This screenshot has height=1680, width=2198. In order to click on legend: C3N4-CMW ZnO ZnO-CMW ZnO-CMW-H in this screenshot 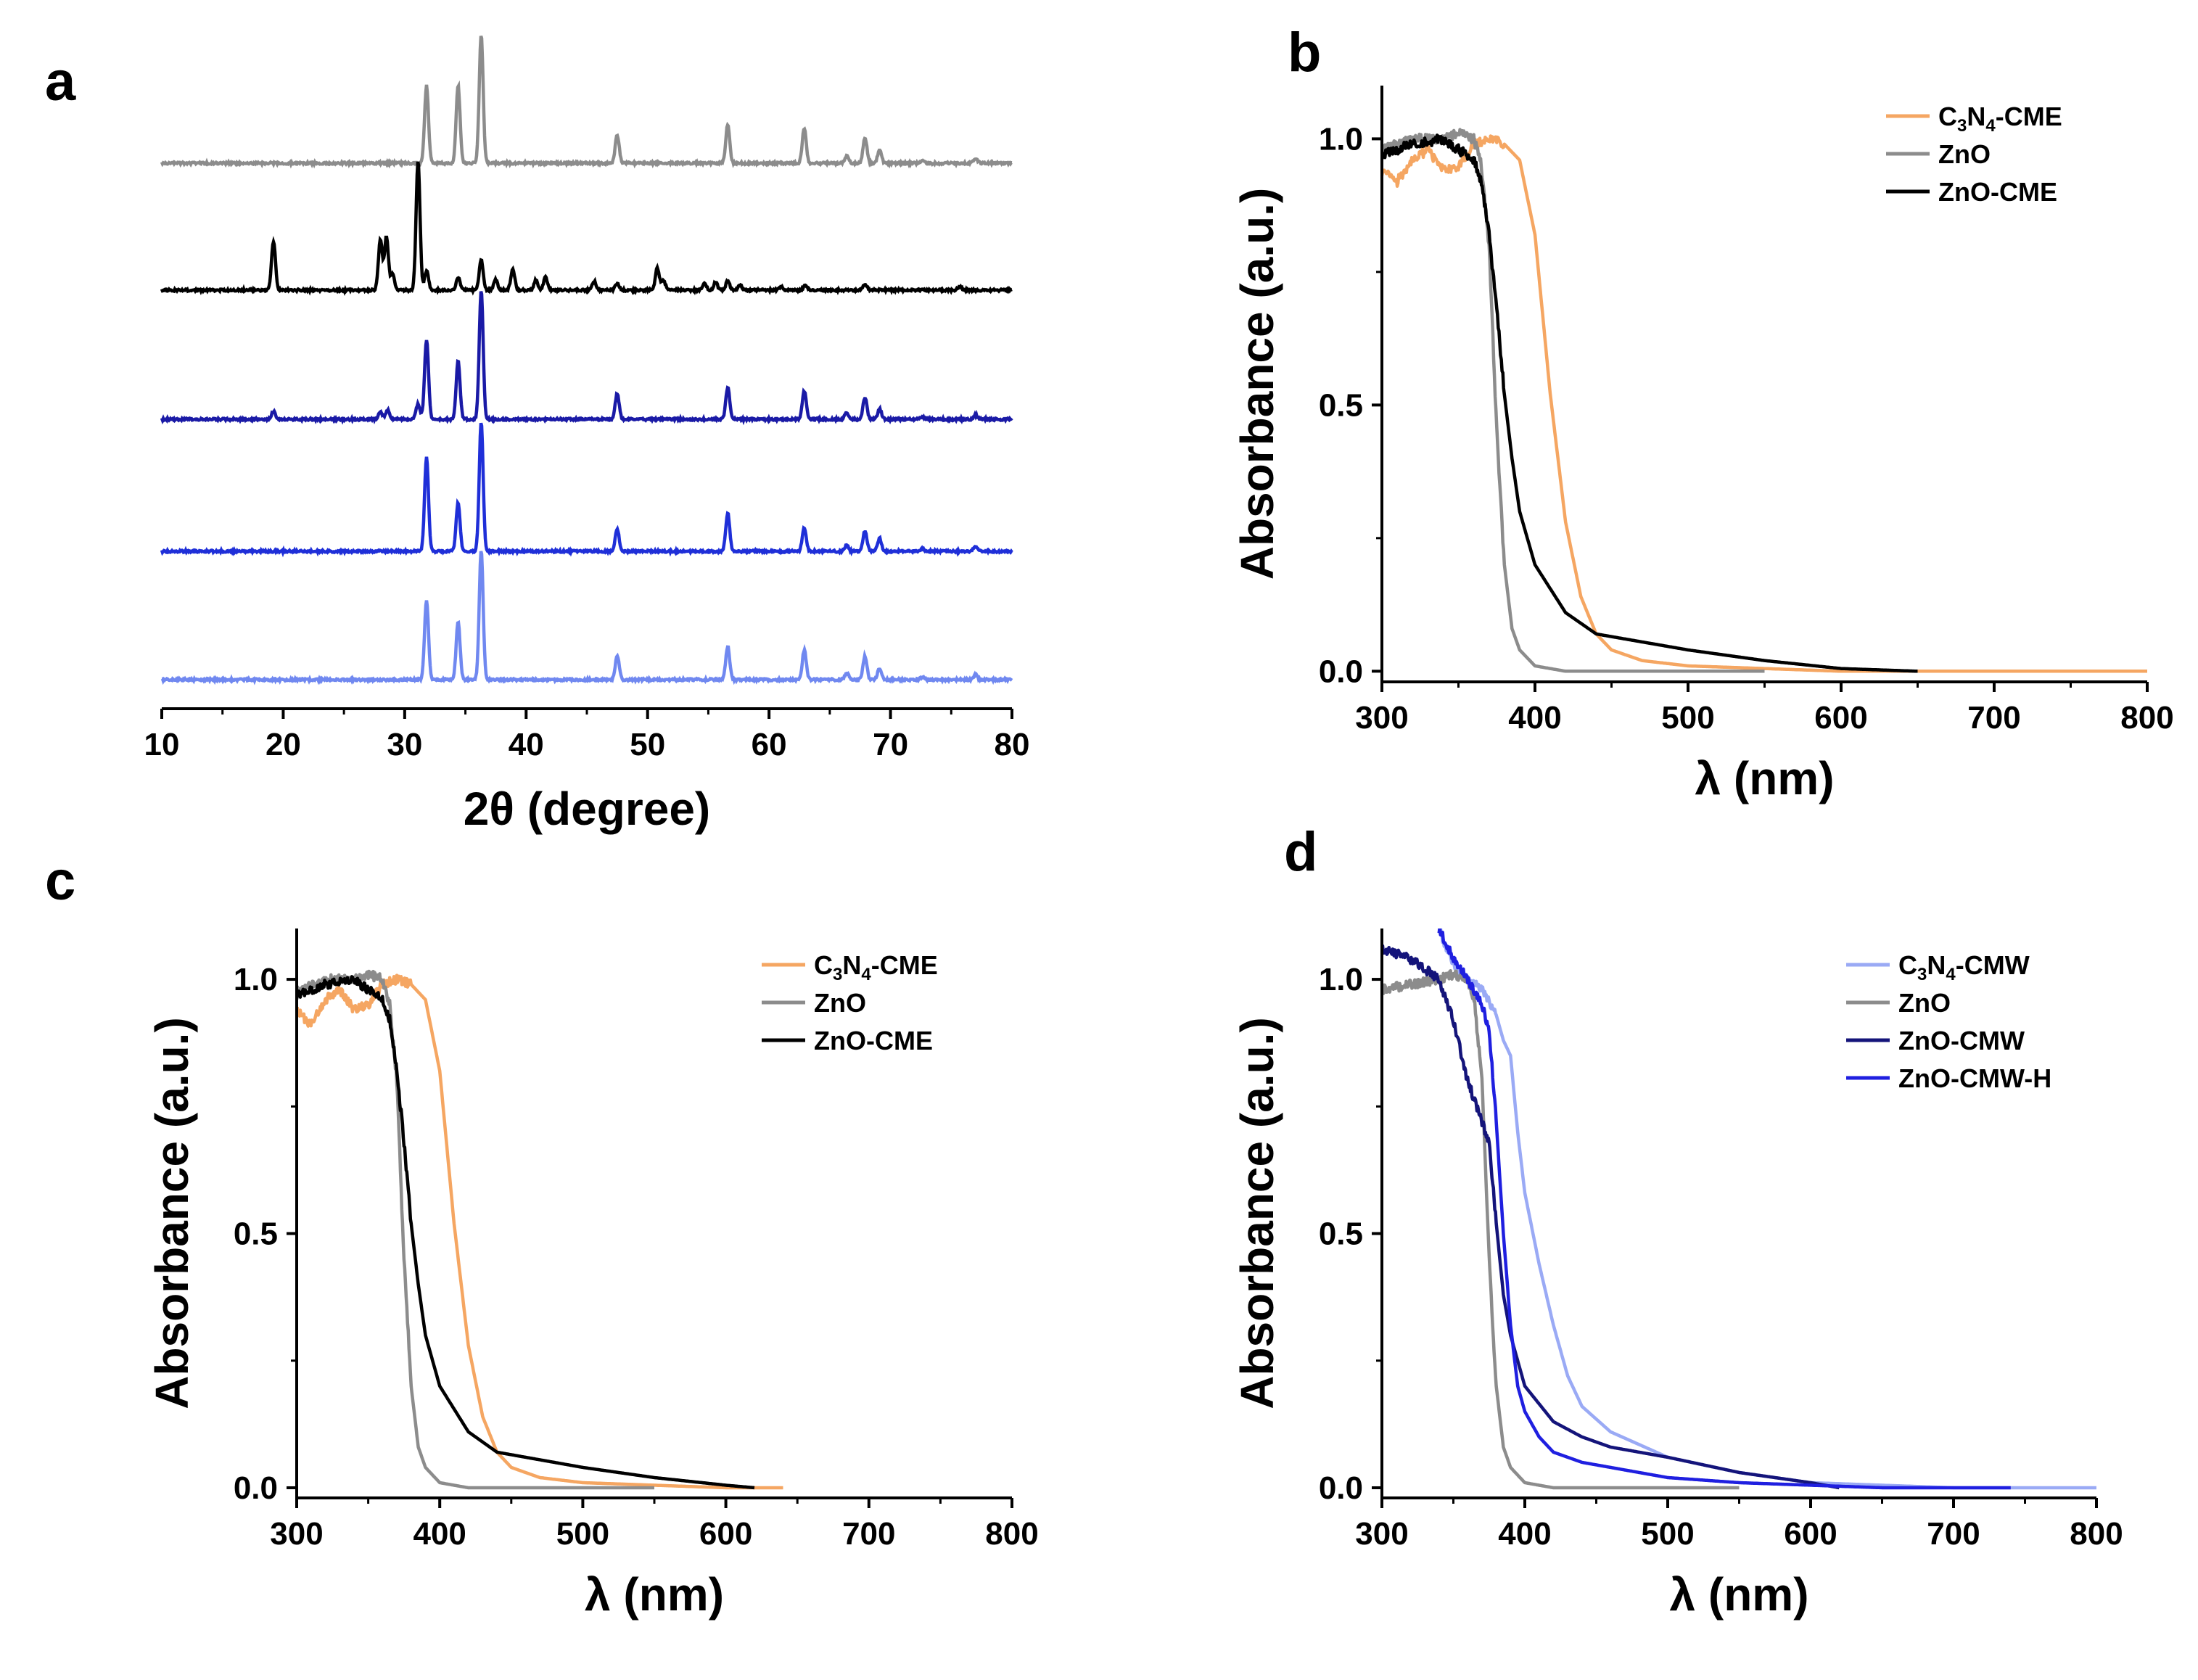, I will do `click(1949, 1021)`.